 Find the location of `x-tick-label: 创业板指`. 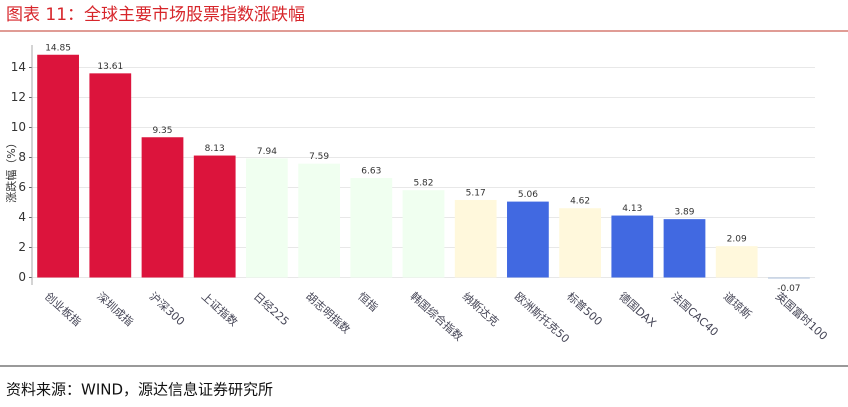

x-tick-label: 创业板指 is located at coordinates (63, 309).